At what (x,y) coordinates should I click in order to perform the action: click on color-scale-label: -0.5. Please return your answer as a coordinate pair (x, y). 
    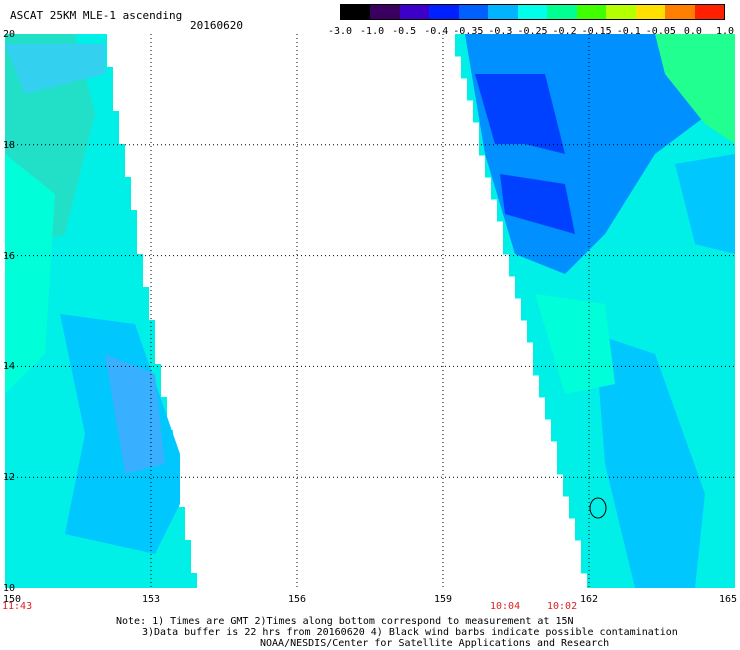
    Looking at the image, I should click on (404, 31).